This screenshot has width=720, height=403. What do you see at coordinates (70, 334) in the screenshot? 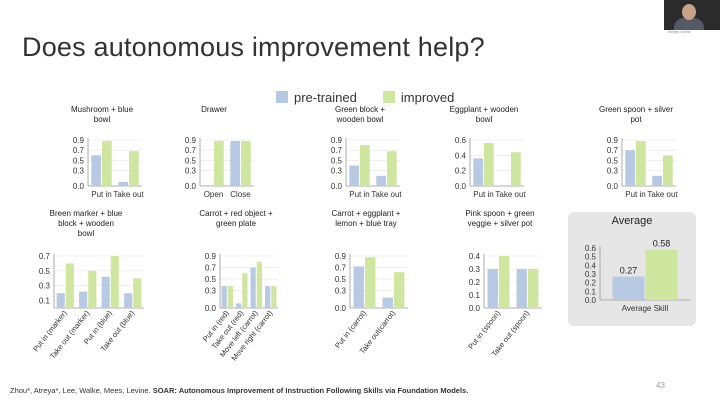
I see `x-tick-label: Take out (marker)` at bounding box center [70, 334].